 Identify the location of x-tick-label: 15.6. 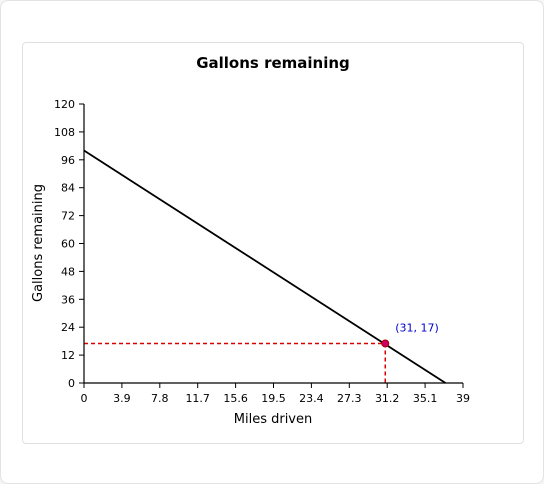
(235, 398).